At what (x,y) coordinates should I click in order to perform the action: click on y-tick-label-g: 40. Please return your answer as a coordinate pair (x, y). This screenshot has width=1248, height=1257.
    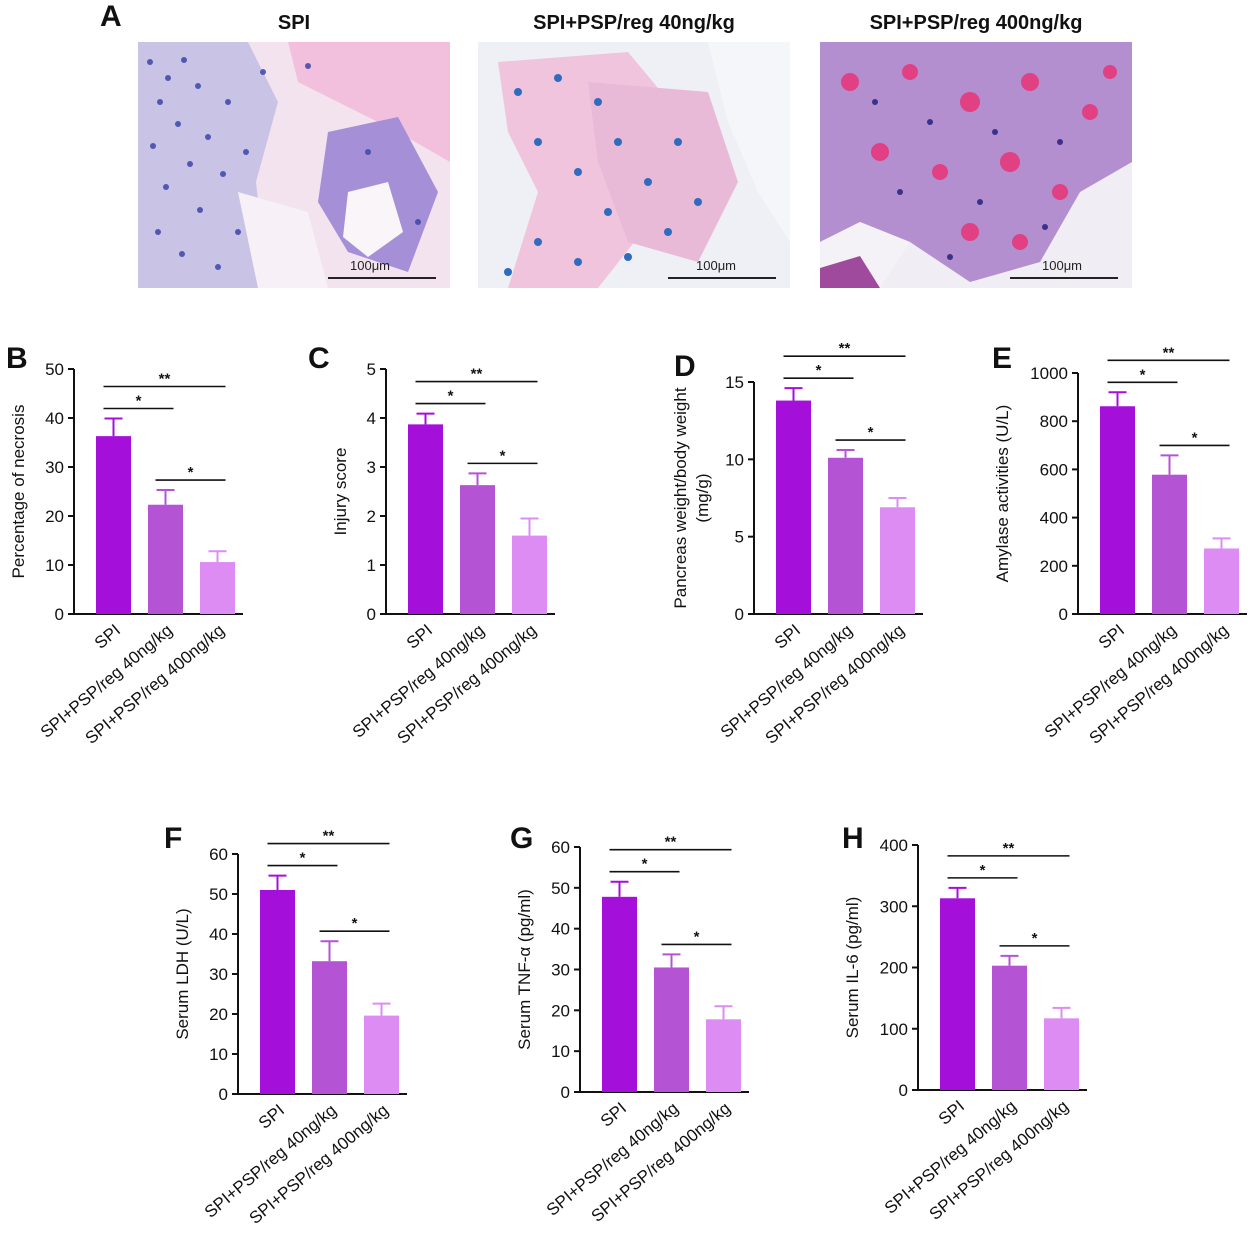
    Looking at the image, I should click on (560, 929).